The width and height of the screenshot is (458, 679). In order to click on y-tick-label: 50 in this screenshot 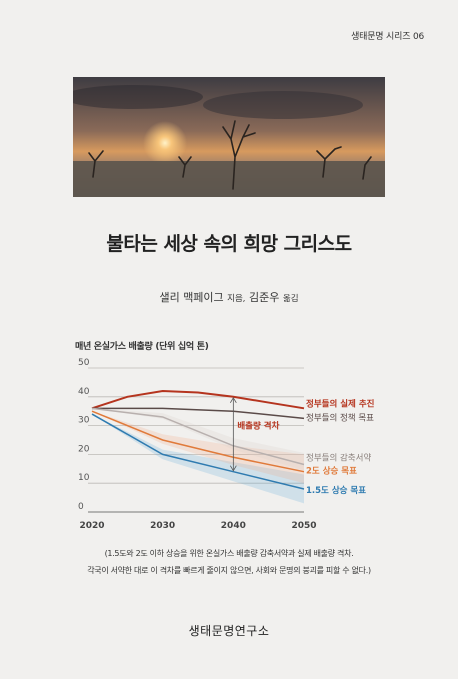, I will do `click(84, 363)`.